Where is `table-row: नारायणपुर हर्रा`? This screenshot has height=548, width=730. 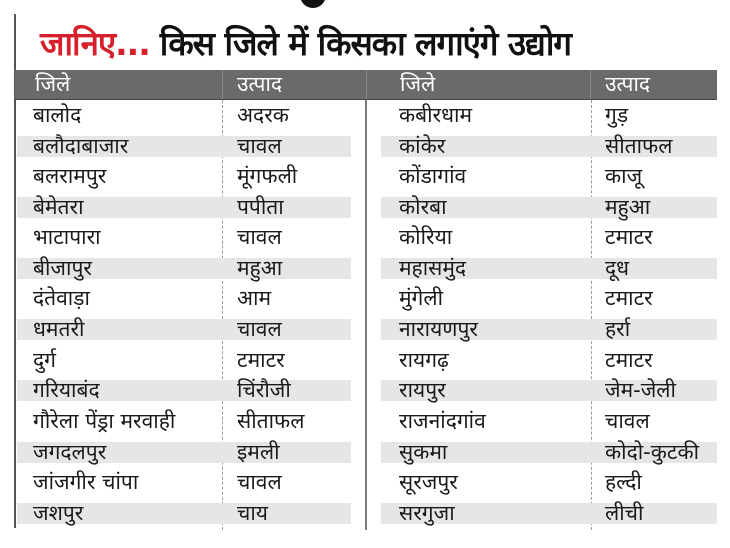
table-row: नारायणपुर हर्रा is located at coordinates (549, 329).